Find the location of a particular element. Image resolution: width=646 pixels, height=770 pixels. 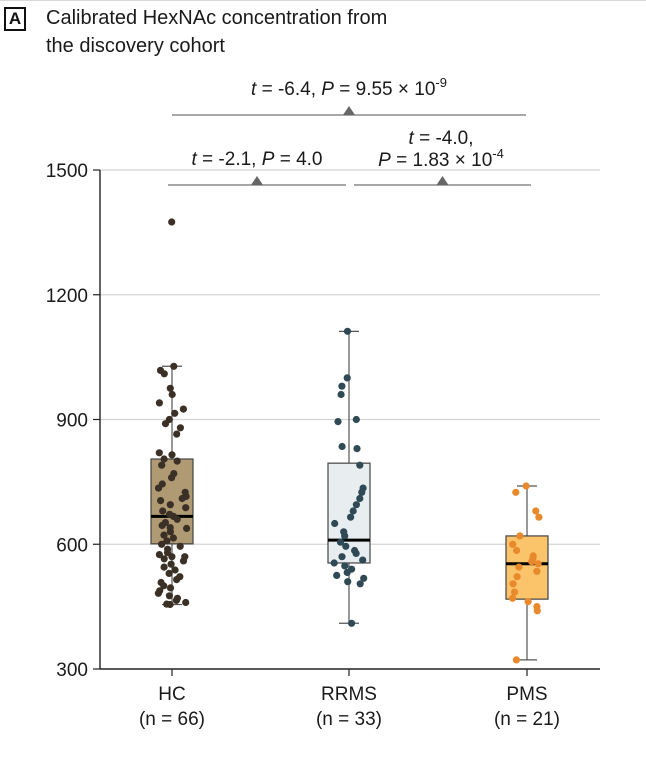

stat-hc-pms-part: P is located at coordinates (327, 89).